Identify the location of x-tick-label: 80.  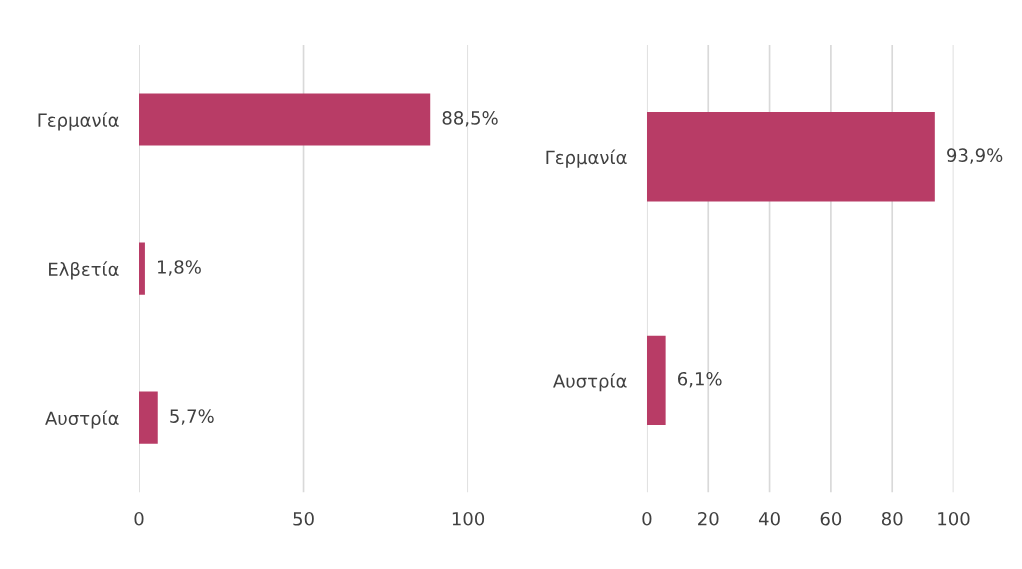
(892, 518).